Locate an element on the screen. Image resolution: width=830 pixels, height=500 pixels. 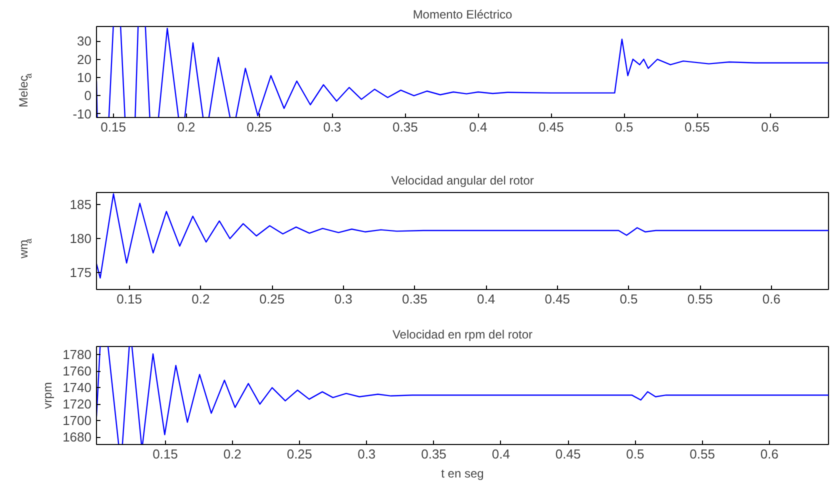
chart-title: Velocidad en rpm del rotor is located at coordinates (462, 335).